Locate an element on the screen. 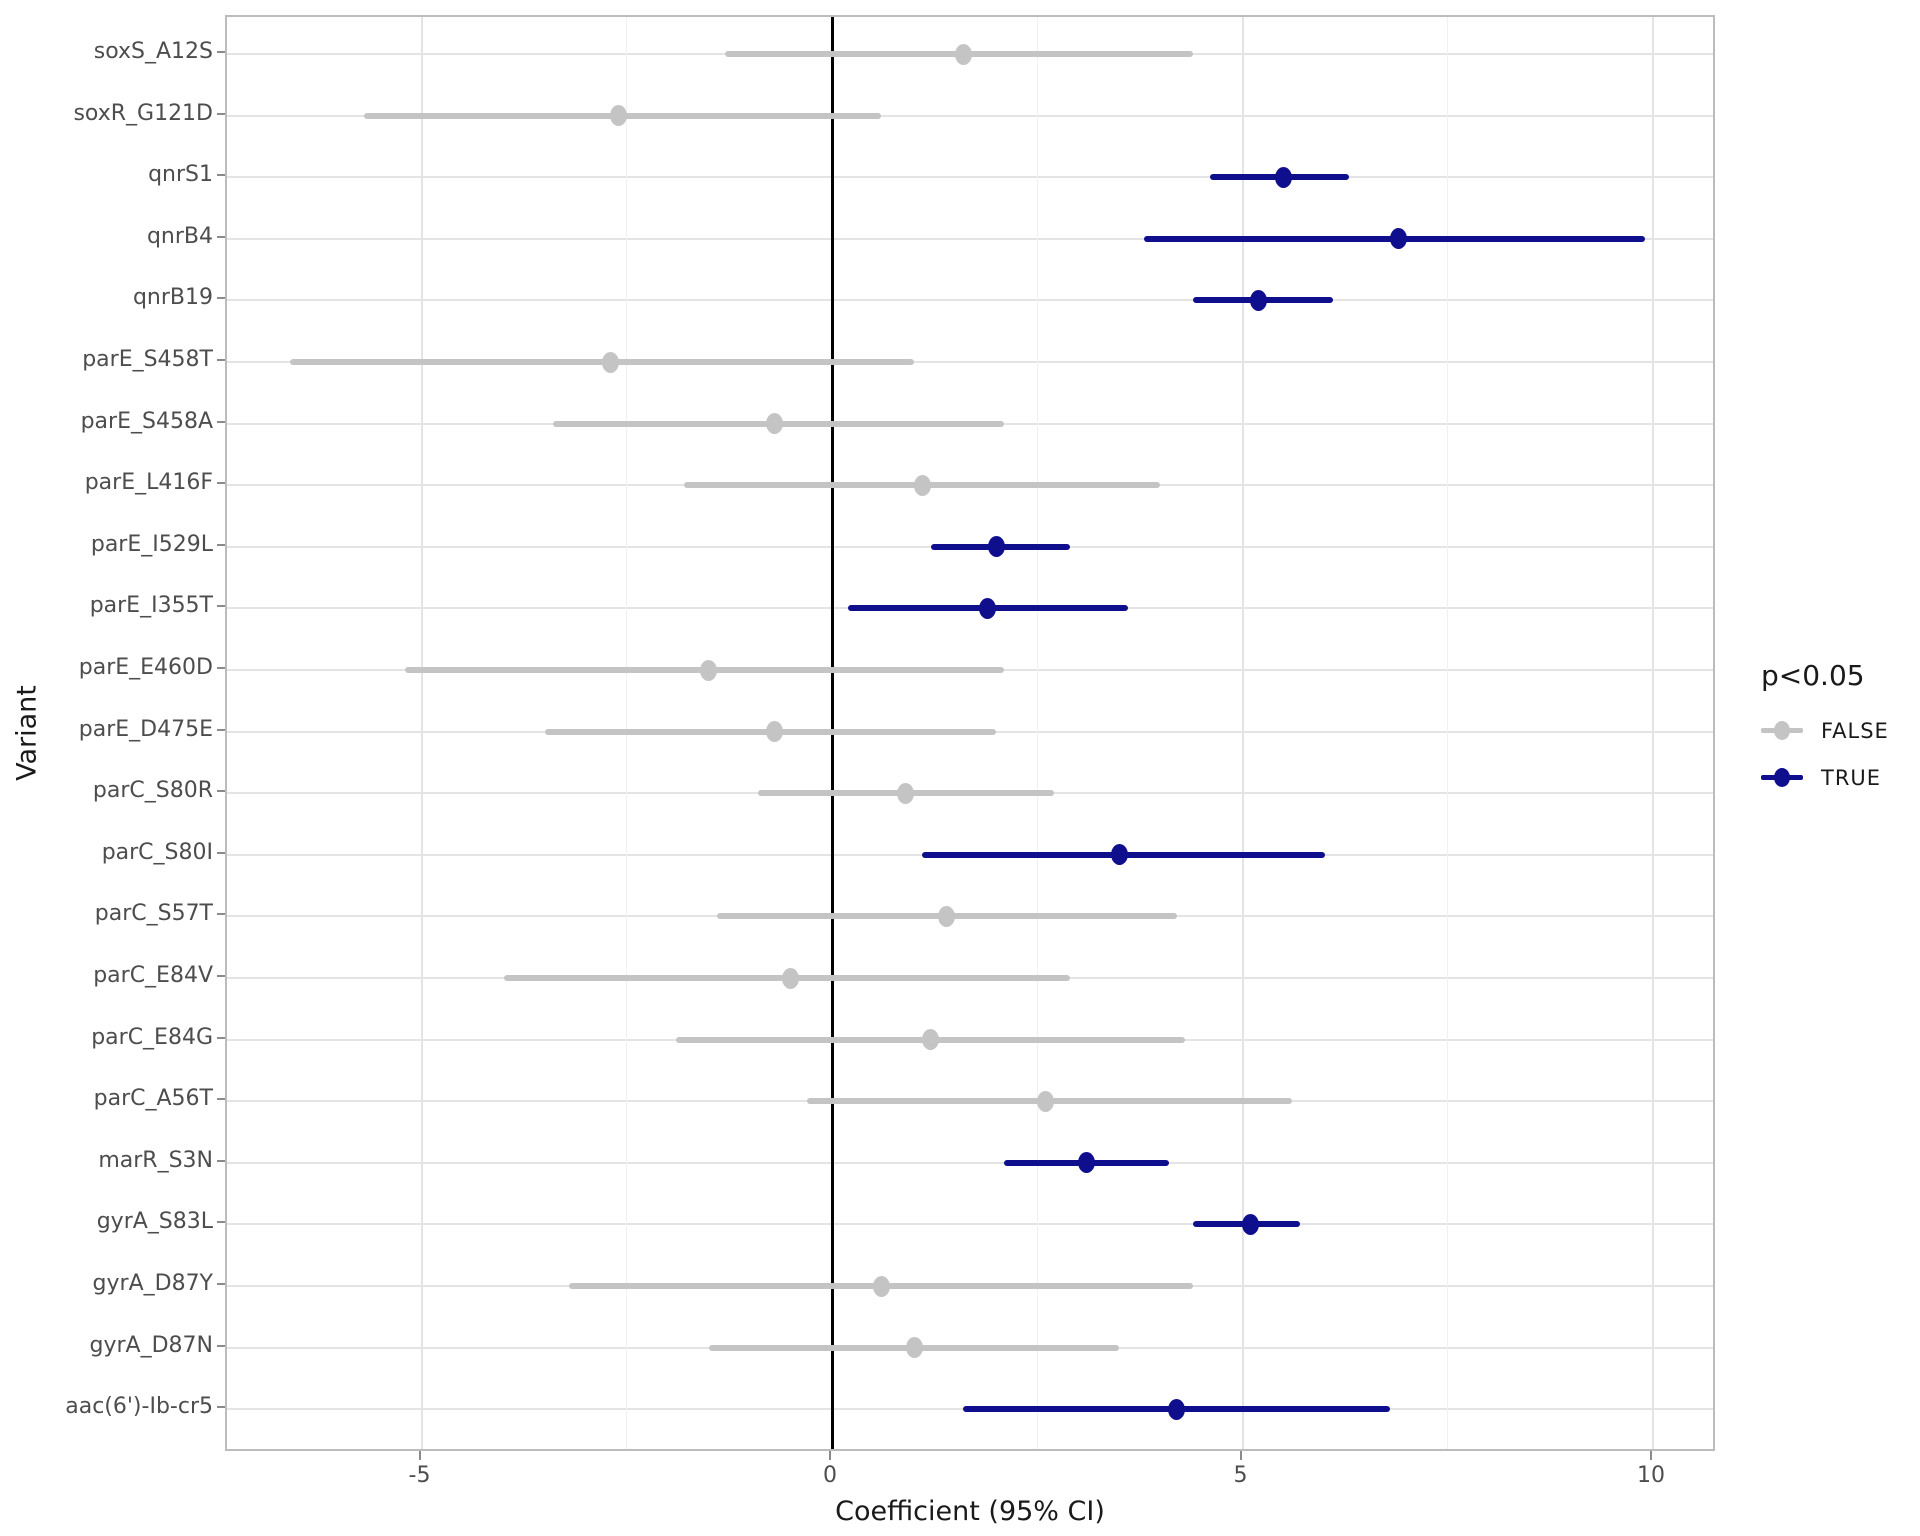 This screenshot has height=1536, width=1920. x-tick-label: 0 is located at coordinates (830, 1475).